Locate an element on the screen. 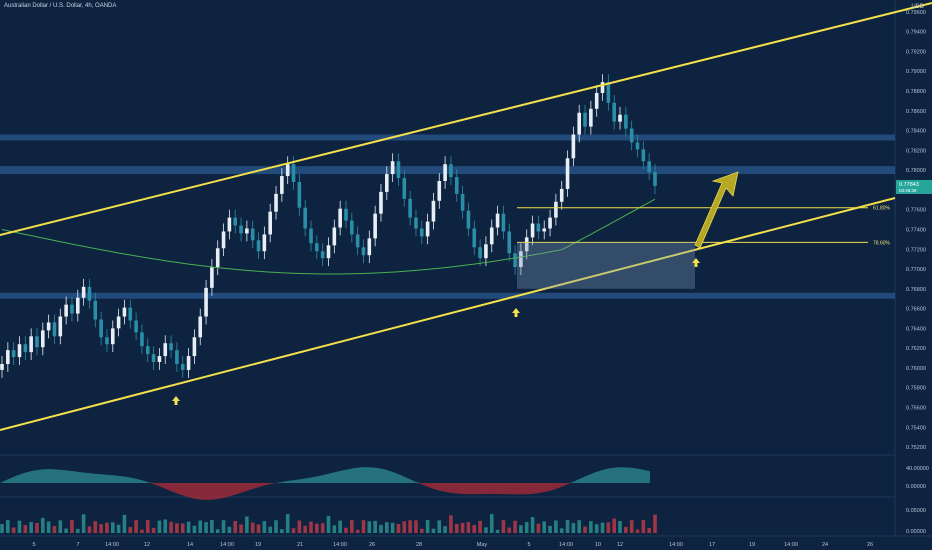 The width and height of the screenshot is (932, 550). y-tick-label: 0.76600 is located at coordinates (916, 310).